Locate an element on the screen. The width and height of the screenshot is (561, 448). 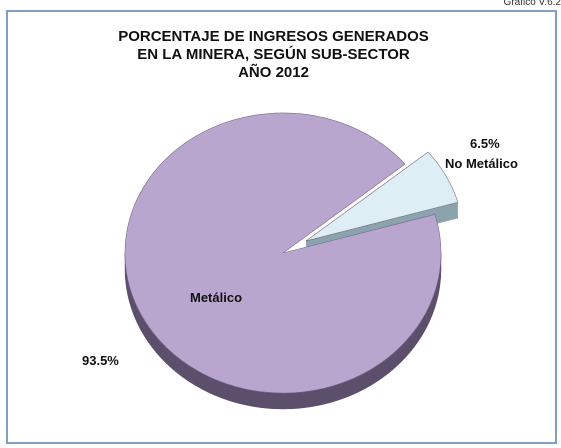
value-label-metalico: 93.5% is located at coordinates (100, 360).